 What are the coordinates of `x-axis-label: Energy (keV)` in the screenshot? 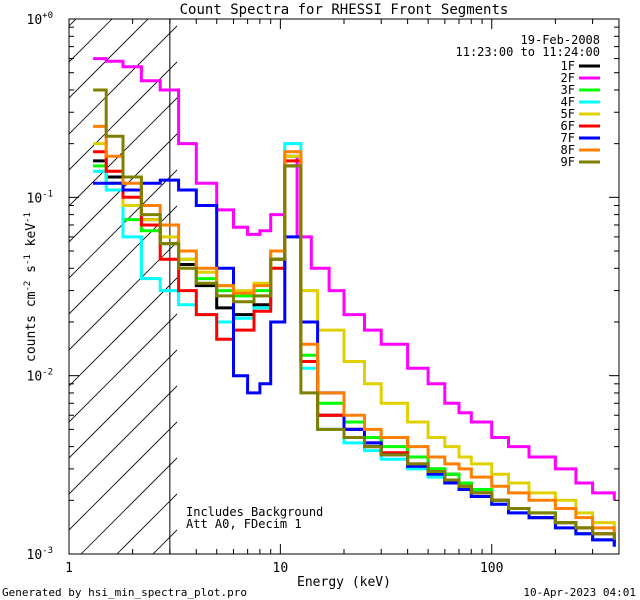 It's located at (344, 582).